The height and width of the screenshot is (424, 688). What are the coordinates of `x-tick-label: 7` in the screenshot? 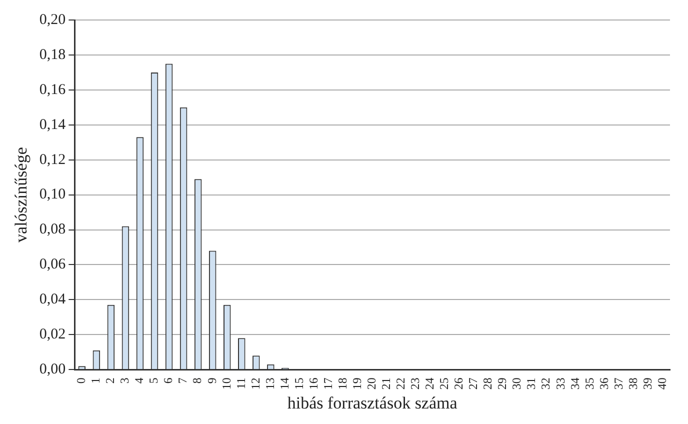 It's located at (183, 381).